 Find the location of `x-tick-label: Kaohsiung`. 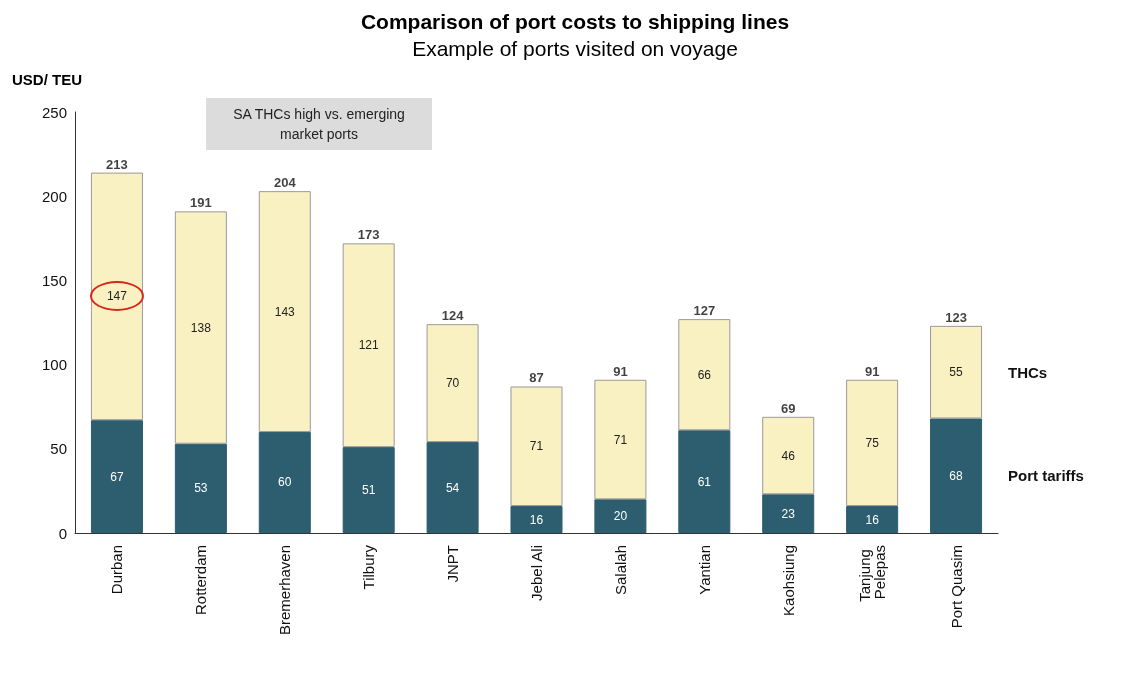

x-tick-label: Kaohsiung is located at coordinates (788, 580).